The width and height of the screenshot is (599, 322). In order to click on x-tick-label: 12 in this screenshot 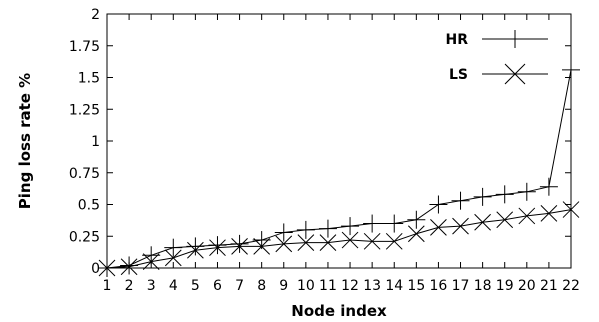, I will do `click(350, 286)`.